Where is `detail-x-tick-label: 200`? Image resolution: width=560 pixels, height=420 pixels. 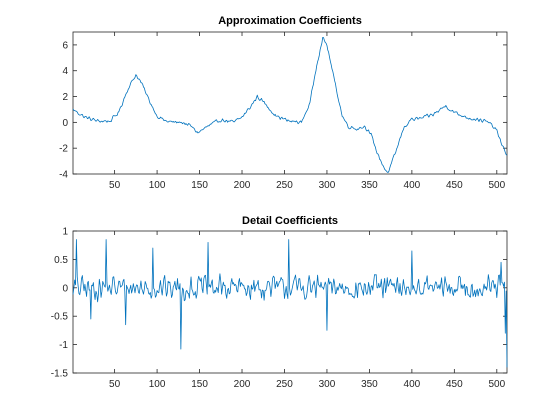 detail-x-tick-label: 200 is located at coordinates (242, 384).